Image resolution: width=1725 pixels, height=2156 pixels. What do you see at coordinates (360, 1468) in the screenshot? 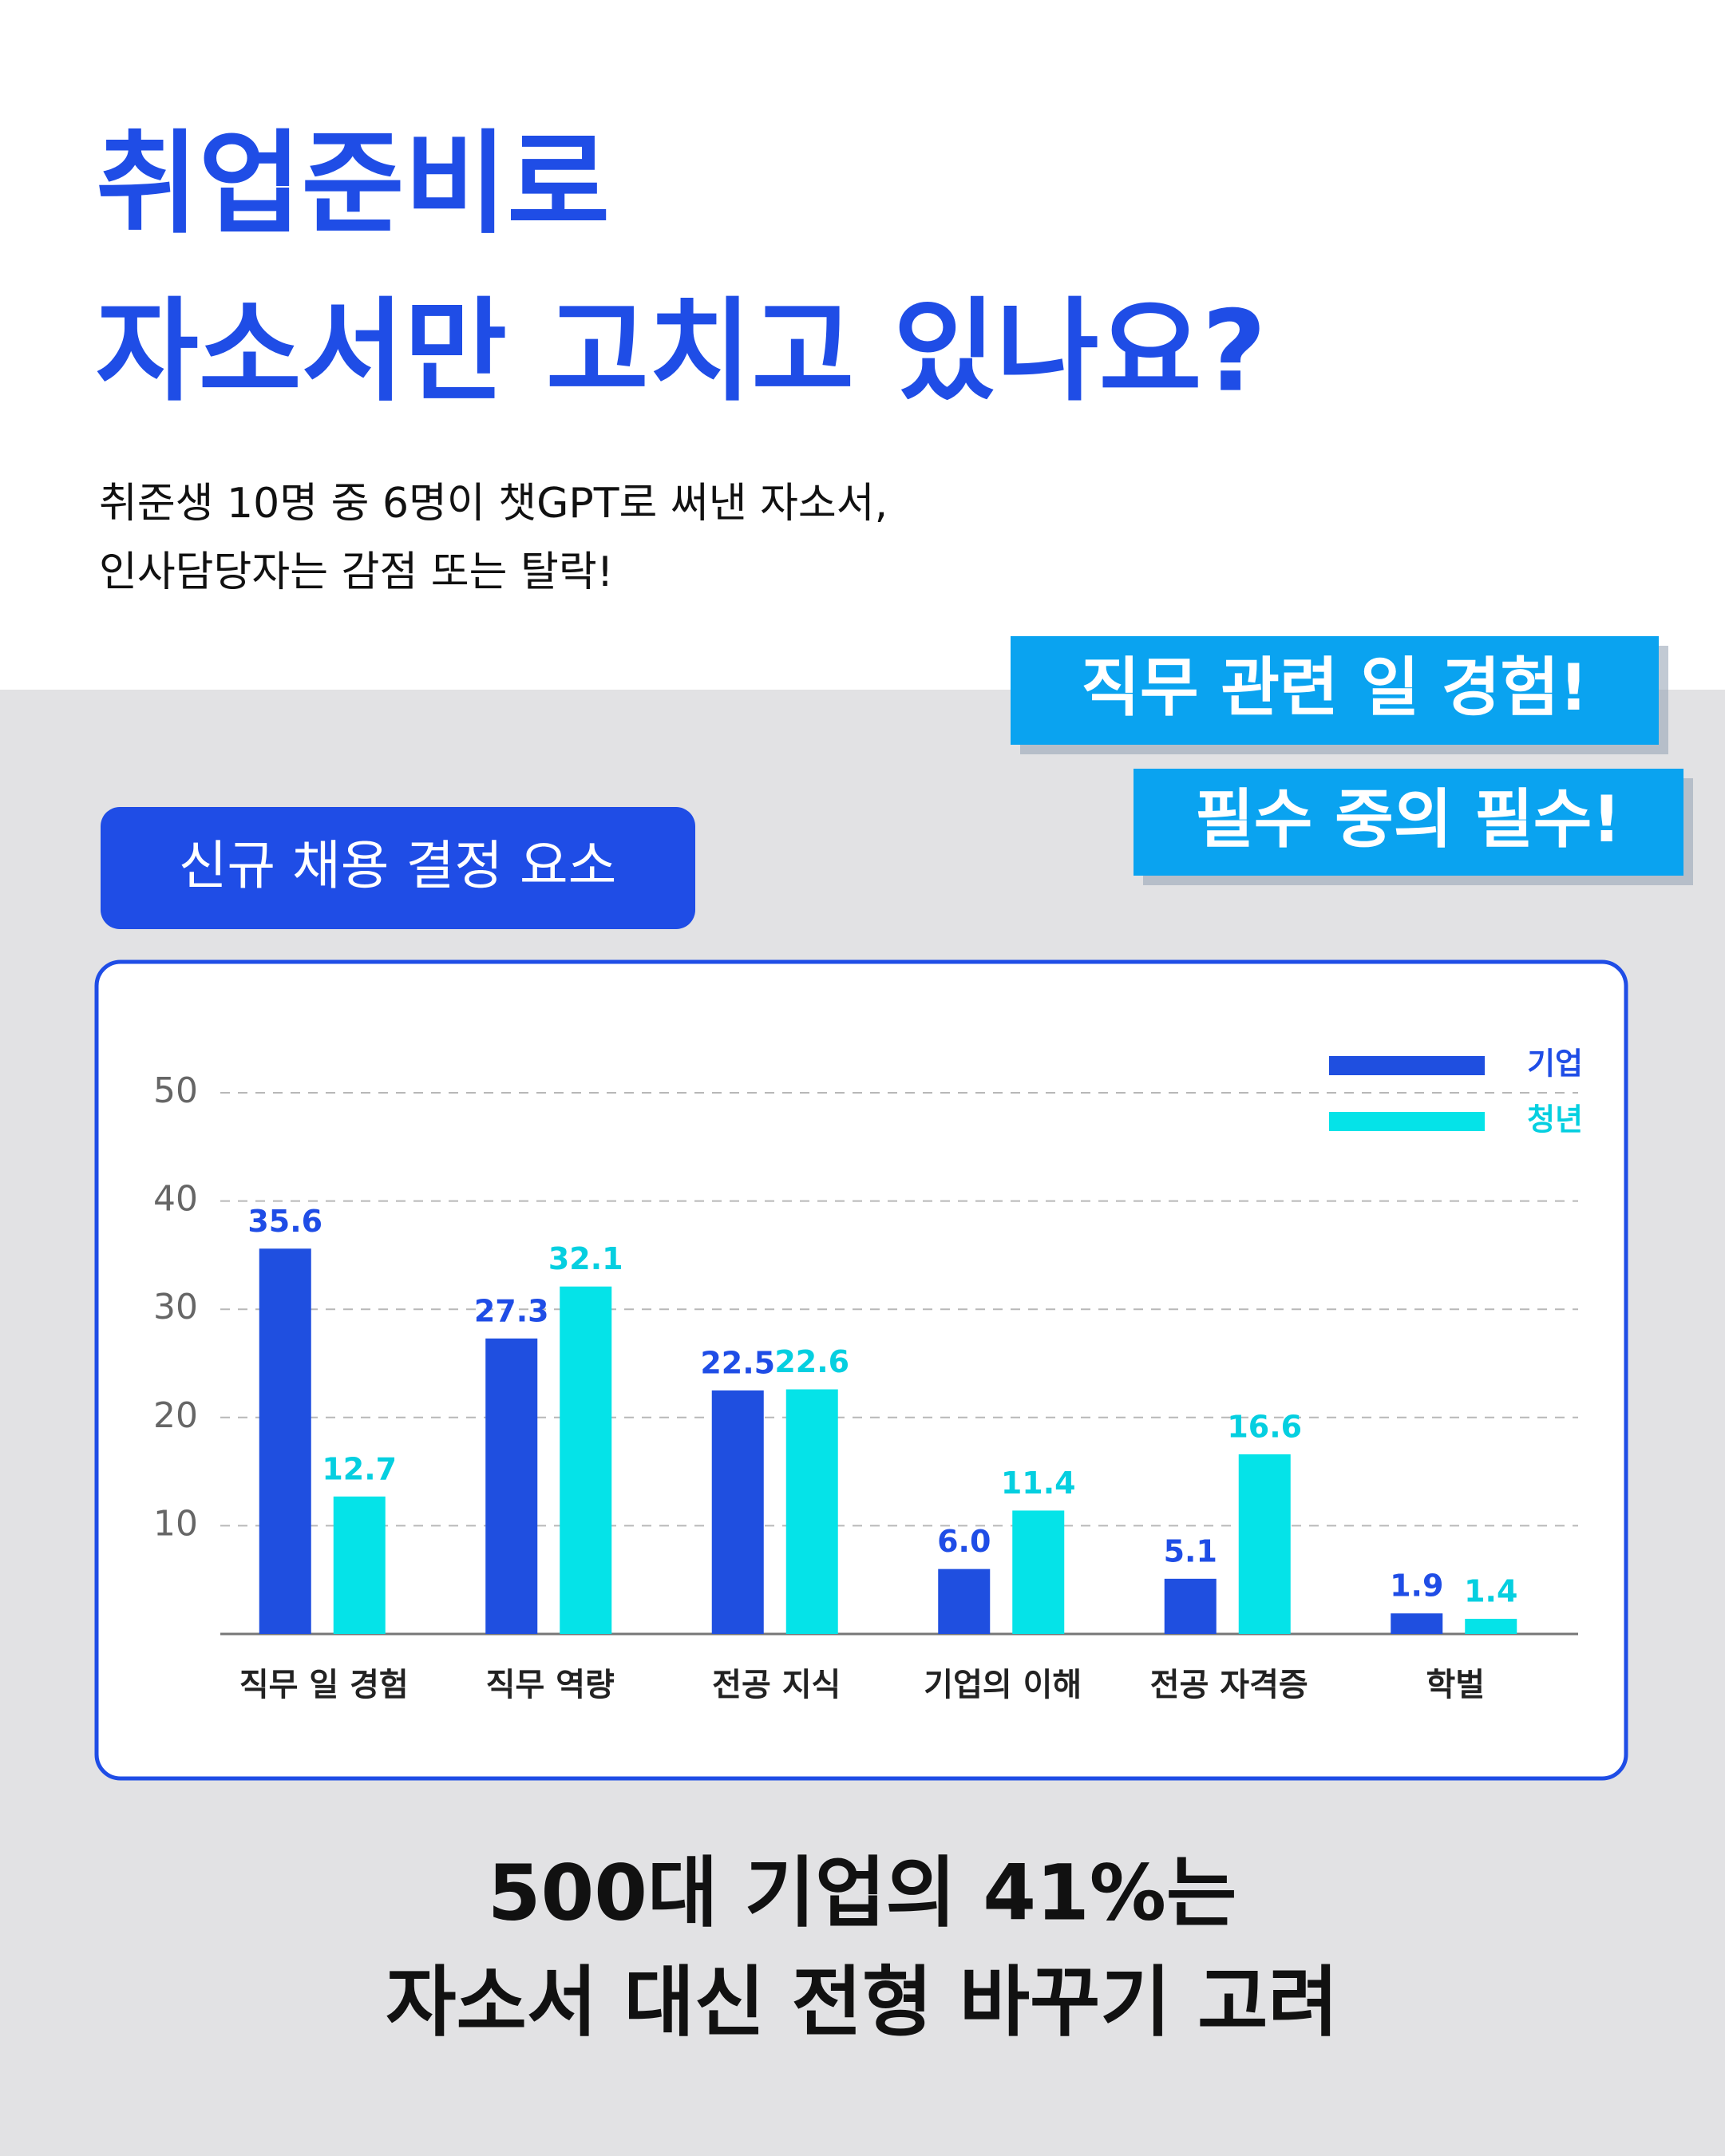
I see `value-label: 12.7` at bounding box center [360, 1468].